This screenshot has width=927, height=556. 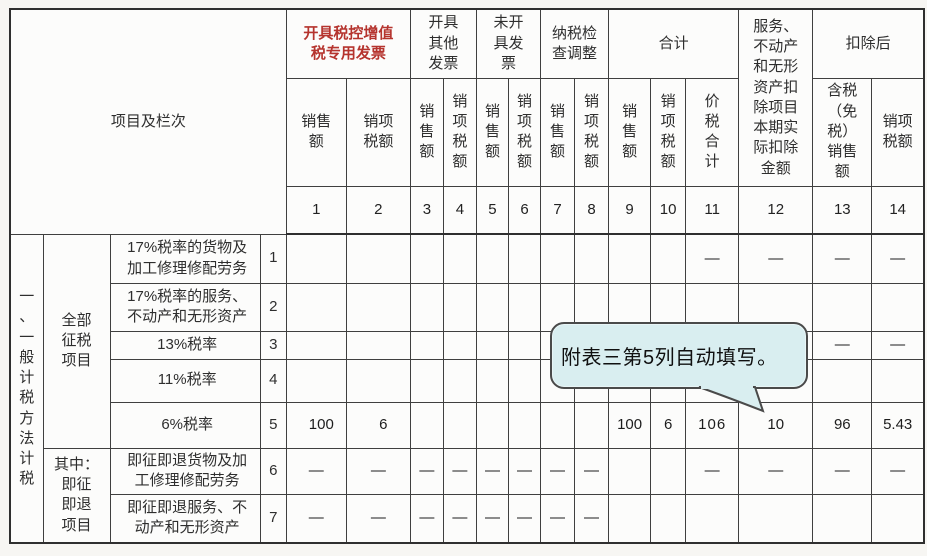 What do you see at coordinates (630, 471) in the screenshot?
I see `cell-r6c9` at bounding box center [630, 471].